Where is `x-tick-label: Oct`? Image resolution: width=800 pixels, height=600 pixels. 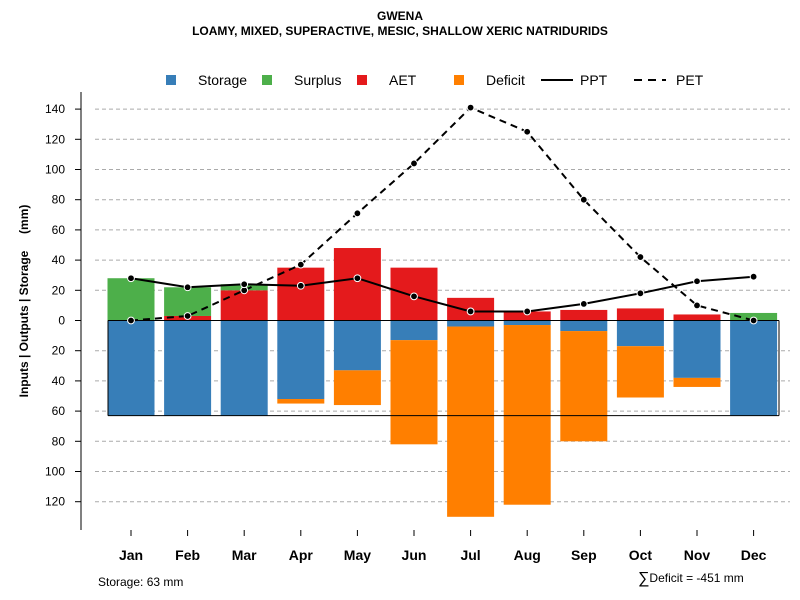
x-tick-label: Oct is located at coordinates (641, 555).